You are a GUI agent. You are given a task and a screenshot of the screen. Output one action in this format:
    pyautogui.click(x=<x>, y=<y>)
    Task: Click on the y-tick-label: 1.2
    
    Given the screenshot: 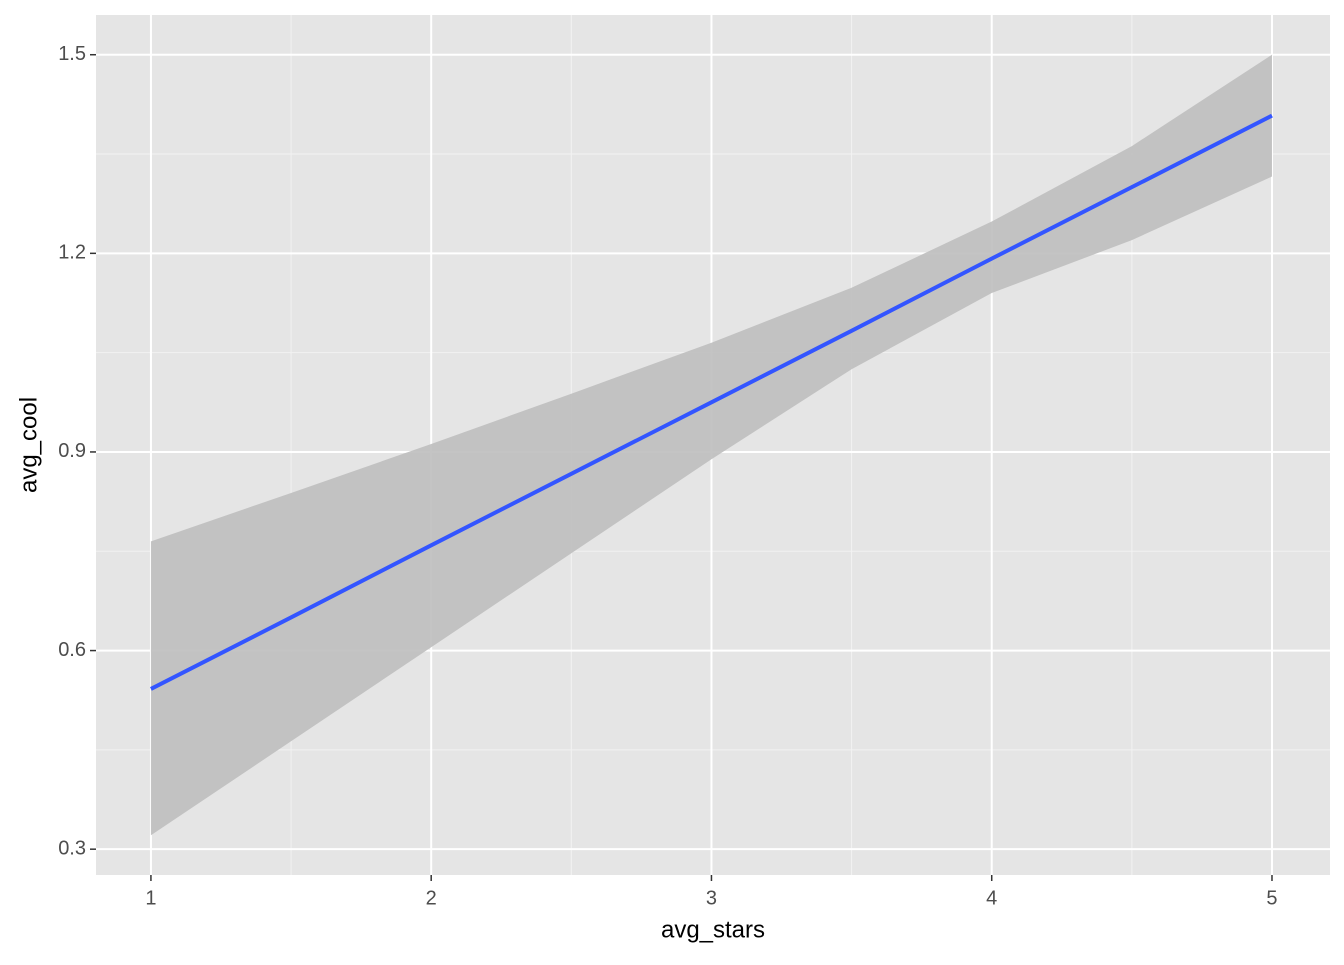 What is the action you would take?
    pyautogui.click(x=72, y=253)
    